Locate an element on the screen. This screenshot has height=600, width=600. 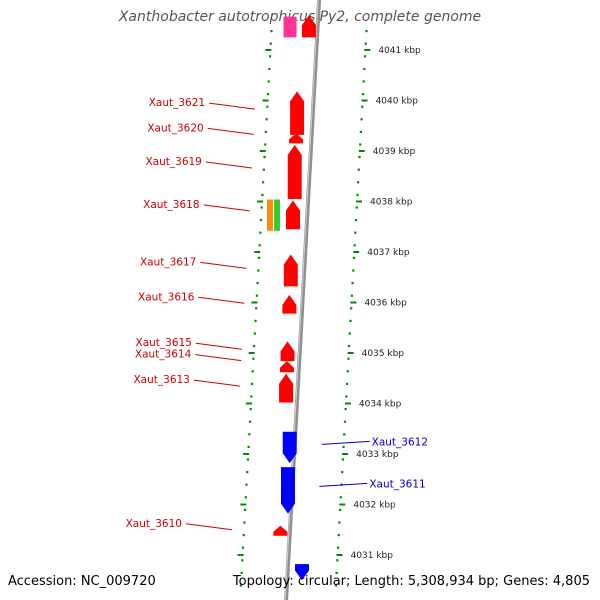
kbp-tick-label: 4034 kbp is located at coordinates (380, 405).